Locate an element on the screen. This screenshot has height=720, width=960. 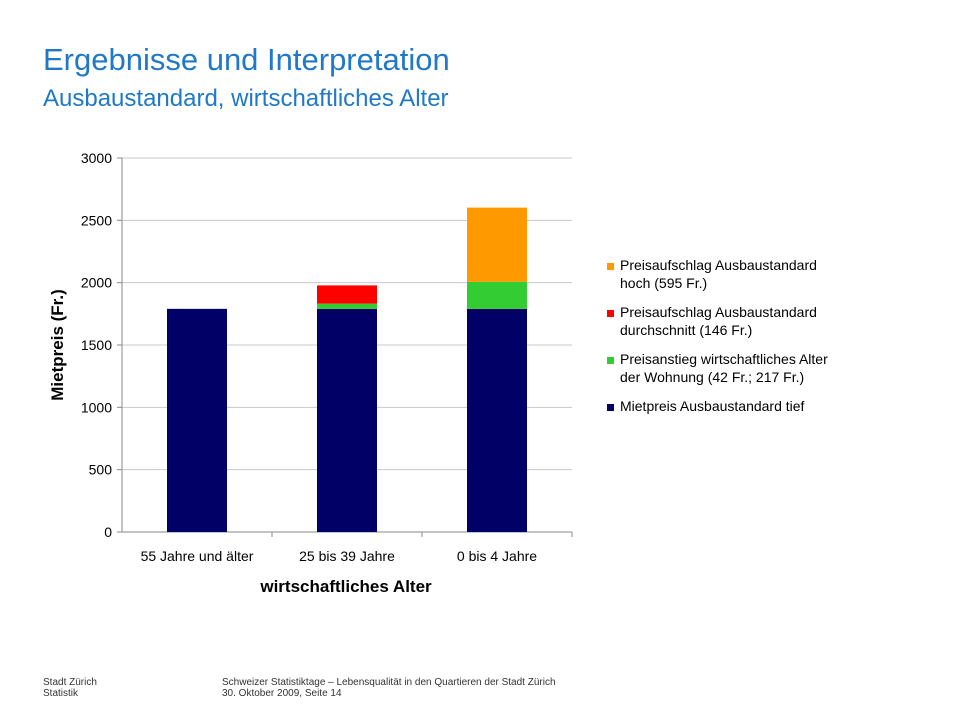
legend-label: durchschnitt (146 Fr.) is located at coordinates (686, 330).